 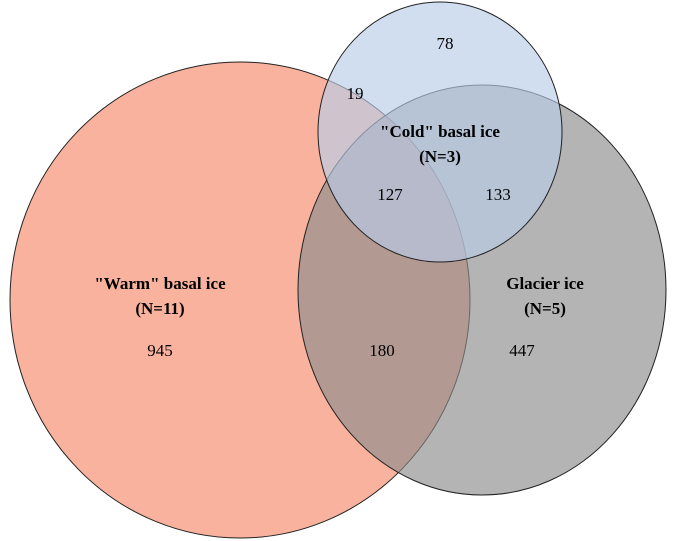 I want to click on set-label: "Warm" basal ice, so click(x=160, y=283).